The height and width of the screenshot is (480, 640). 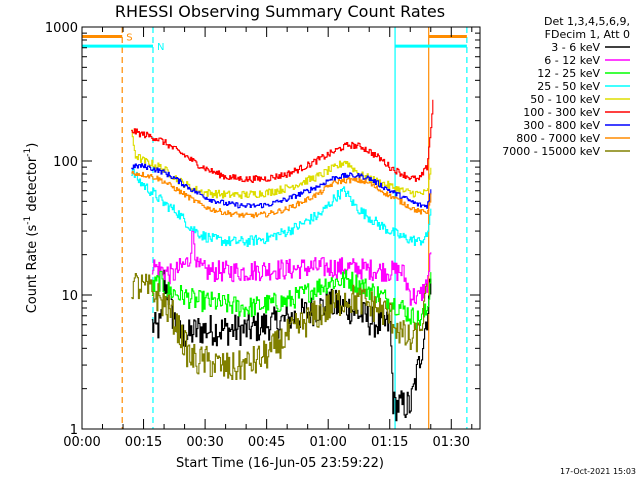 What do you see at coordinates (274, 42) in the screenshot?
I see `attenuator-bars: SN` at bounding box center [274, 42].